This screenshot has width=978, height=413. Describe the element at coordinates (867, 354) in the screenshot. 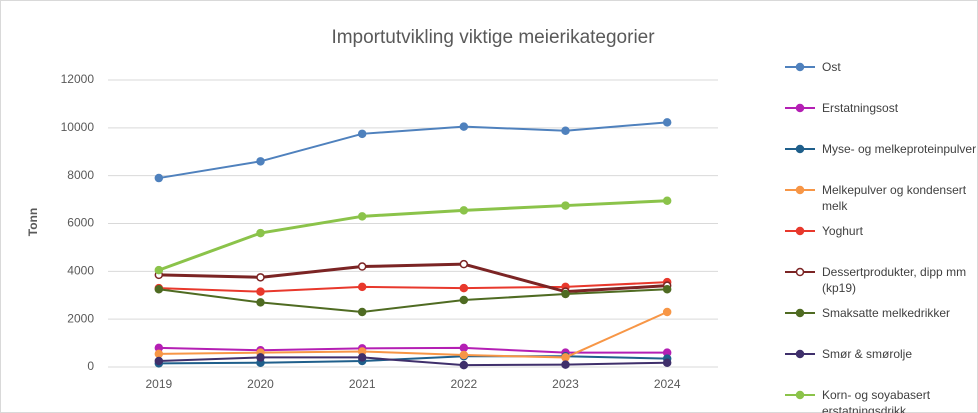

I see `legend-label: Smør & smørolje` at that location.